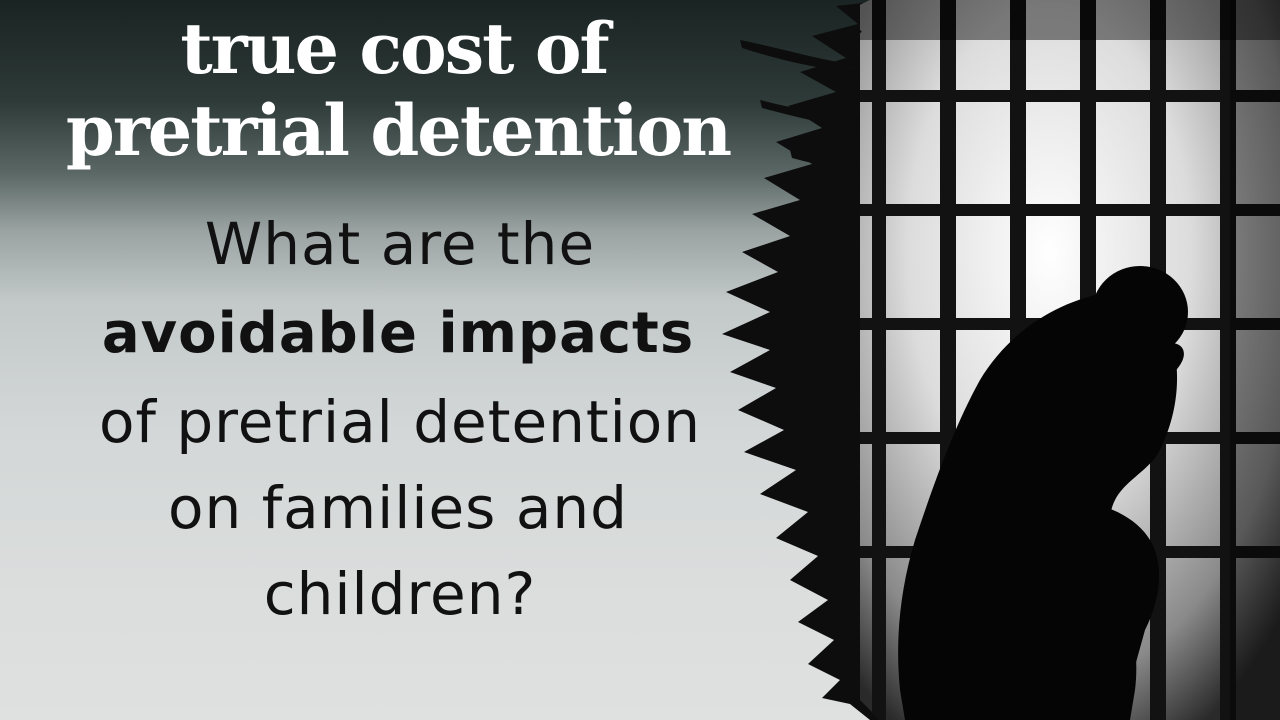 The width and height of the screenshot is (1280, 720). What do you see at coordinates (1043, 493) in the screenshot?
I see `person-silhouette` at bounding box center [1043, 493].